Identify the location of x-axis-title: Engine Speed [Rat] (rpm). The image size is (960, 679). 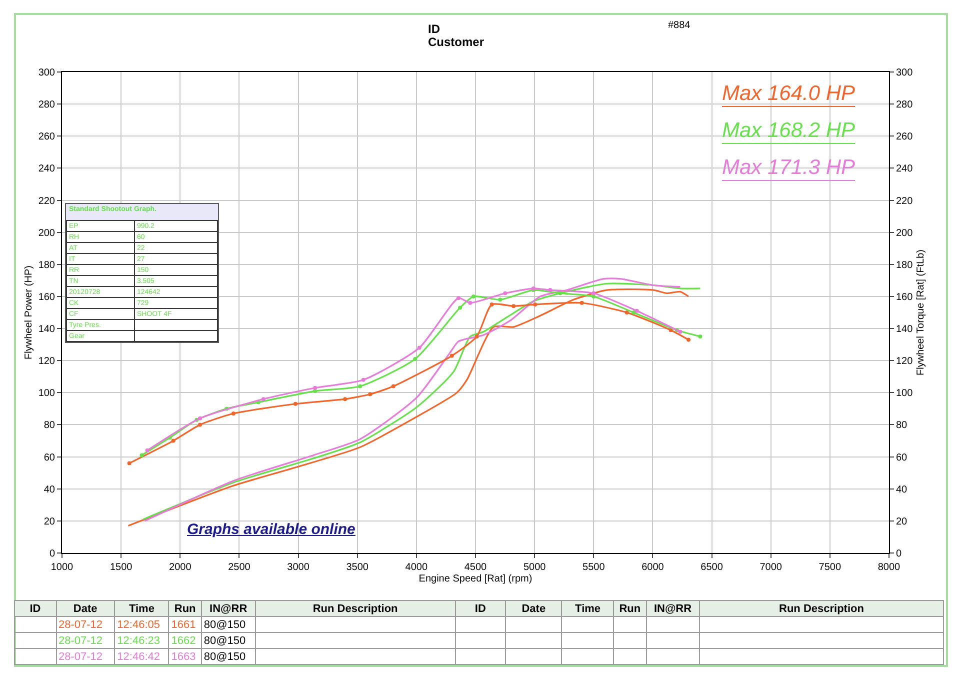
(475, 579).